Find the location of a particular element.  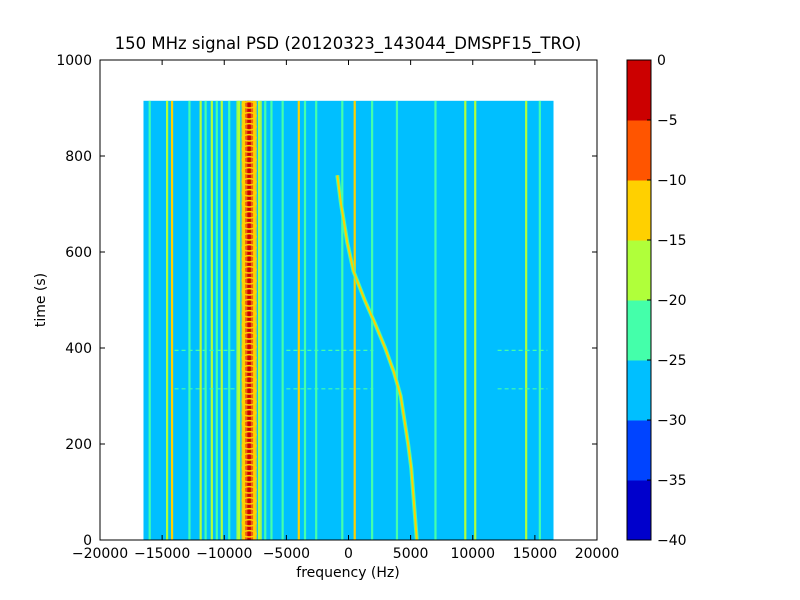

x-tick-label: −5000 is located at coordinates (286, 554).